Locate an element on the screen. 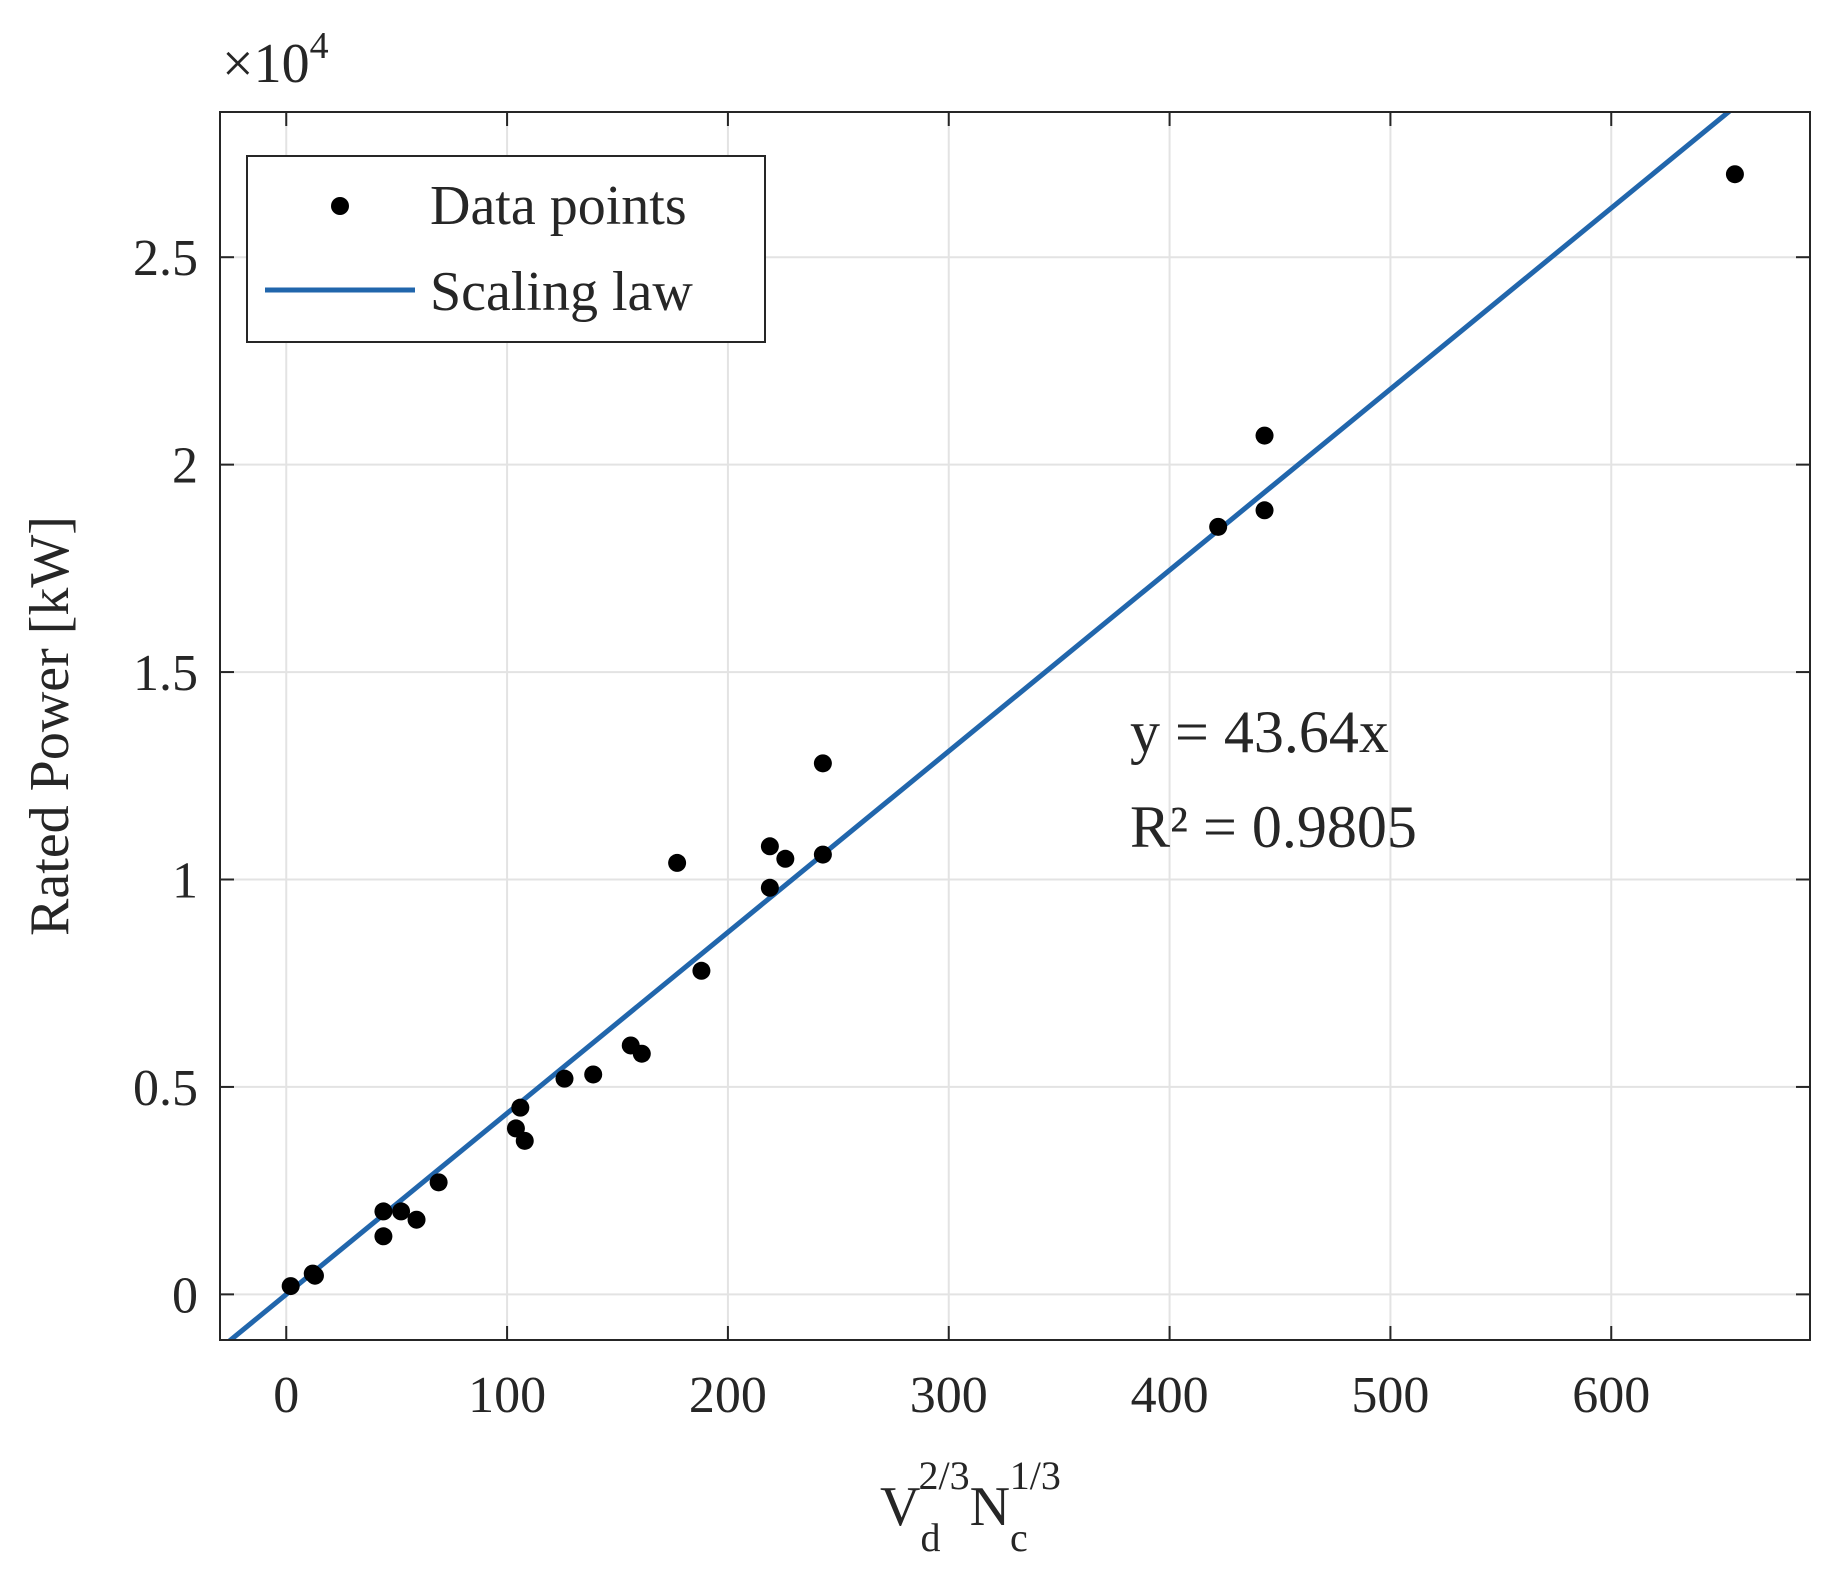 This screenshot has height=1583, width=1825. x-tick-label: 200 is located at coordinates (728, 1395).